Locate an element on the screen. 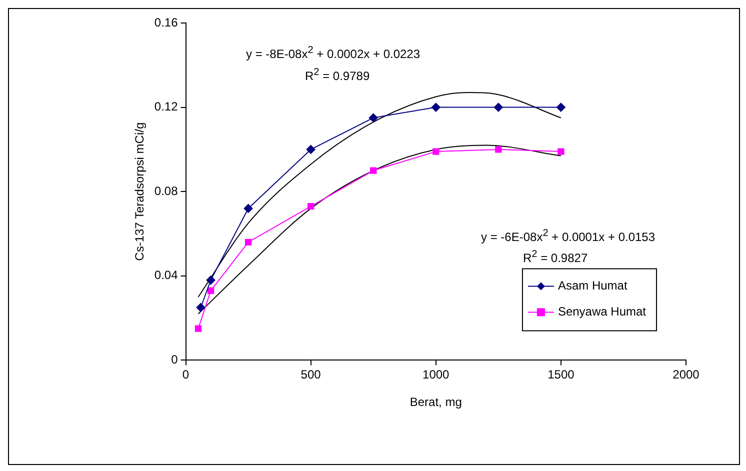 The width and height of the screenshot is (746, 471). y-tick-label: 0 is located at coordinates (174, 359).